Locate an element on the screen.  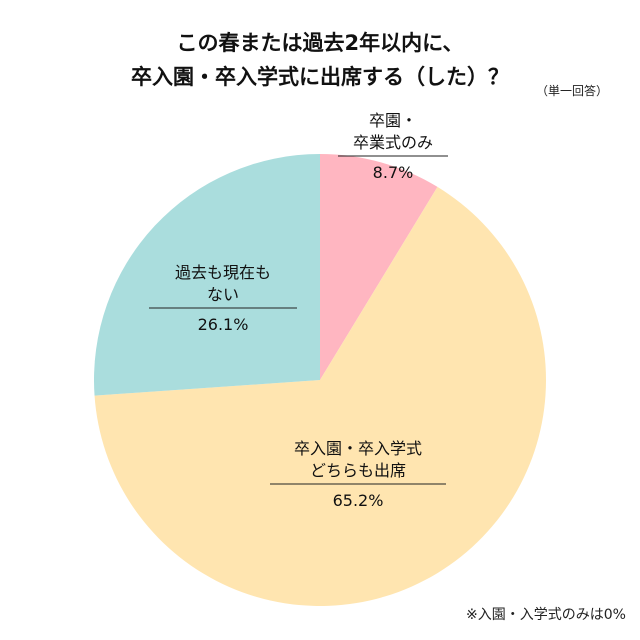
chart-title: この春または過去2年以内に、 卒入園・卒入学式に出席する（した）？ is located at coordinates (320, 60).